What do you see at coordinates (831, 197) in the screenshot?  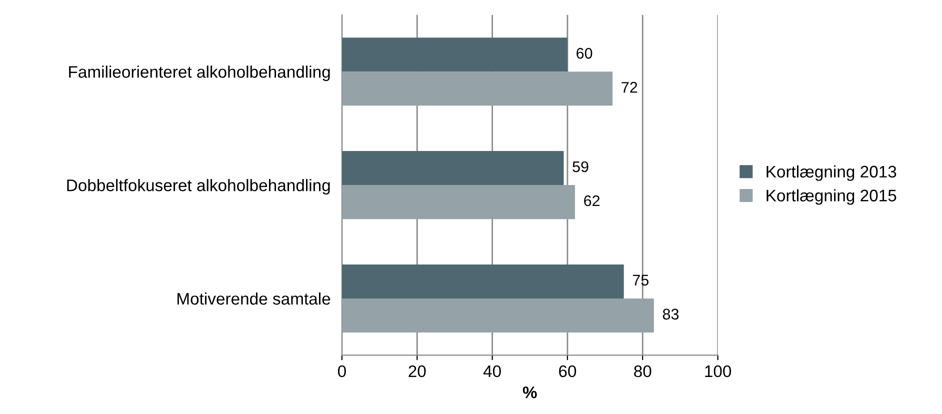 I see `legend-label: Kortlægning 2015` at bounding box center [831, 197].